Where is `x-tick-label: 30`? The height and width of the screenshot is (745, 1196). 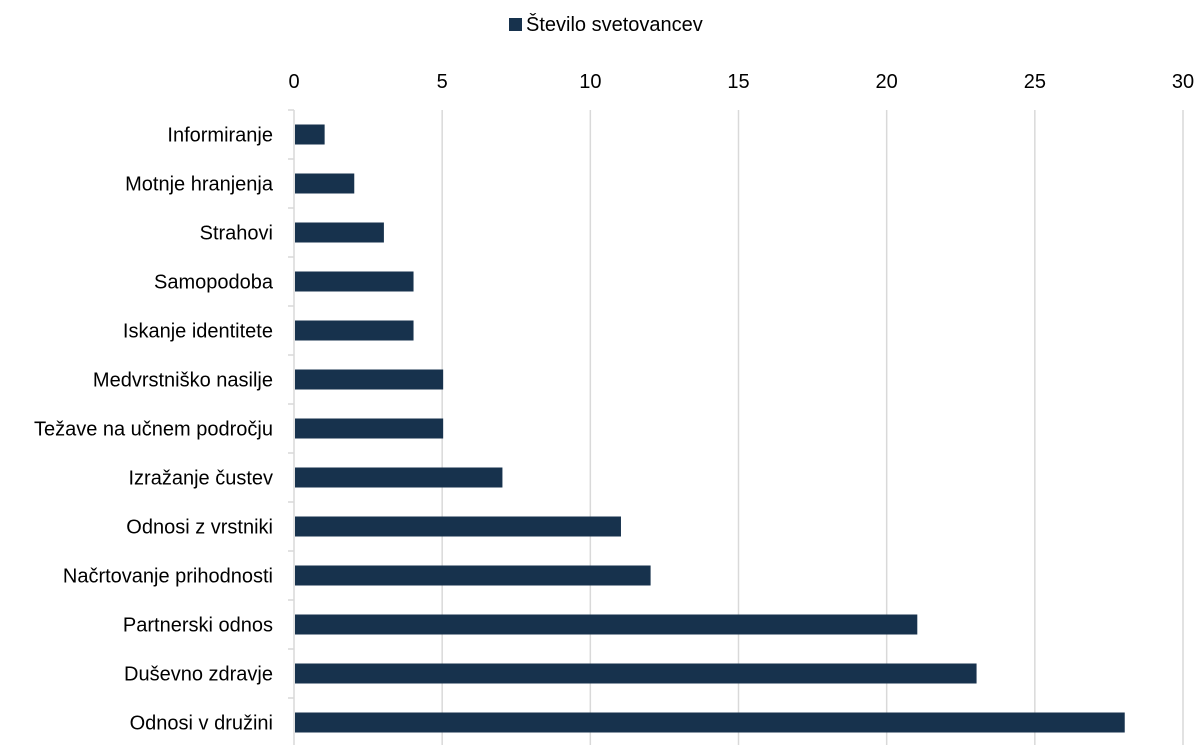
x-tick-label: 30 is located at coordinates (1183, 82).